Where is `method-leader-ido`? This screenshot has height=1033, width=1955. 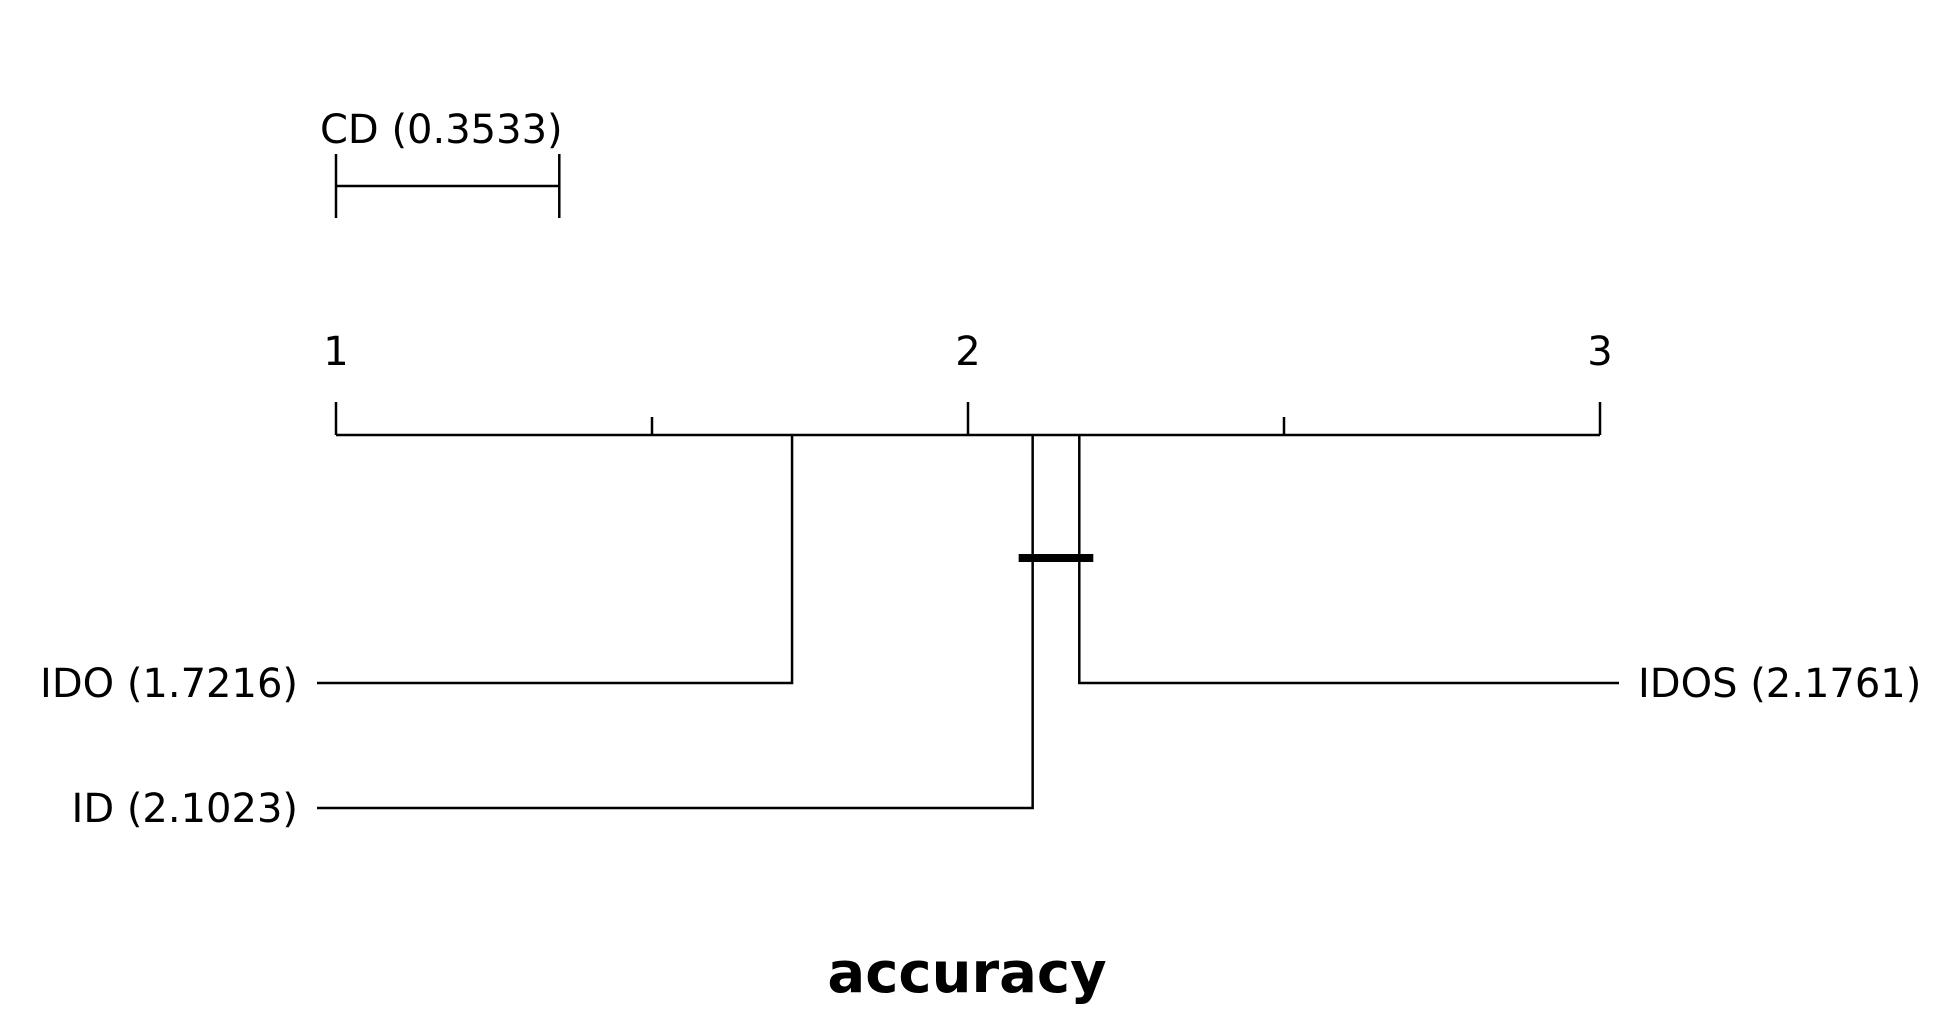
method-leader-ido is located at coordinates (555, 560).